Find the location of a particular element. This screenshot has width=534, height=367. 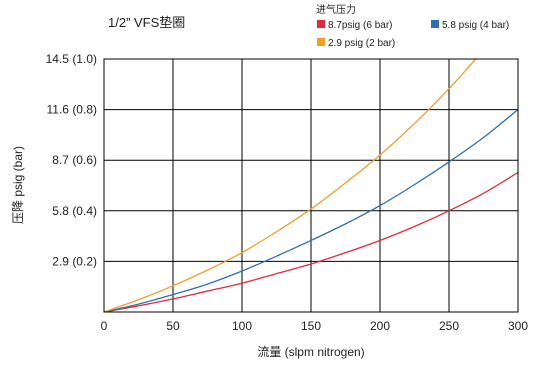

x-tick-label: 50 is located at coordinates (173, 326).